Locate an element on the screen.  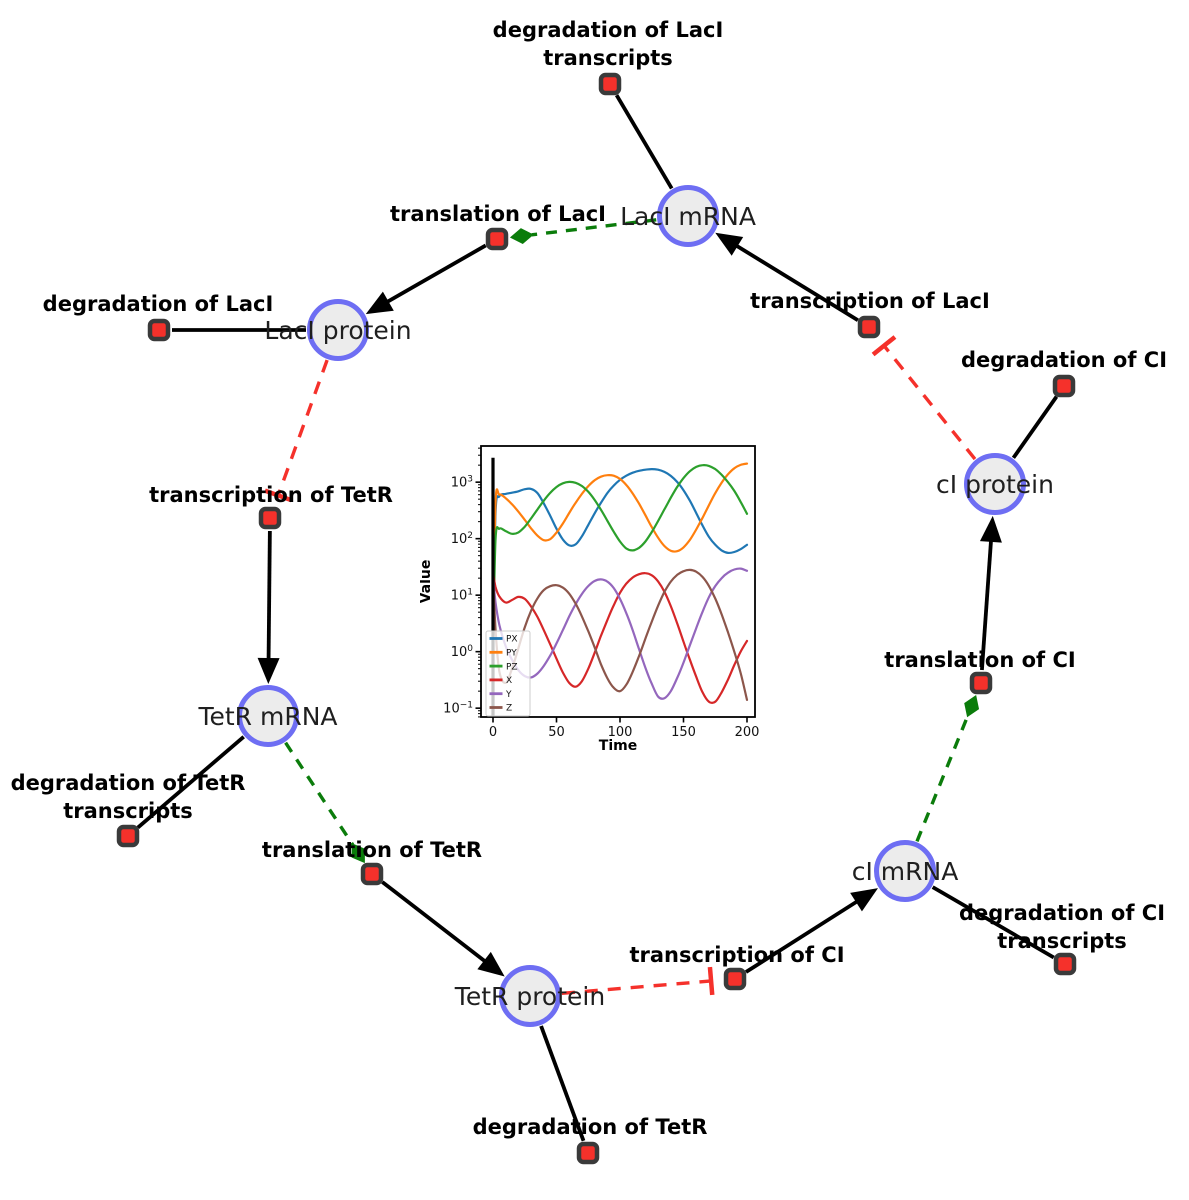
reaction-label-deg-laci-transcripts: degradation of LacI transcripts is located at coordinates (608, 44).